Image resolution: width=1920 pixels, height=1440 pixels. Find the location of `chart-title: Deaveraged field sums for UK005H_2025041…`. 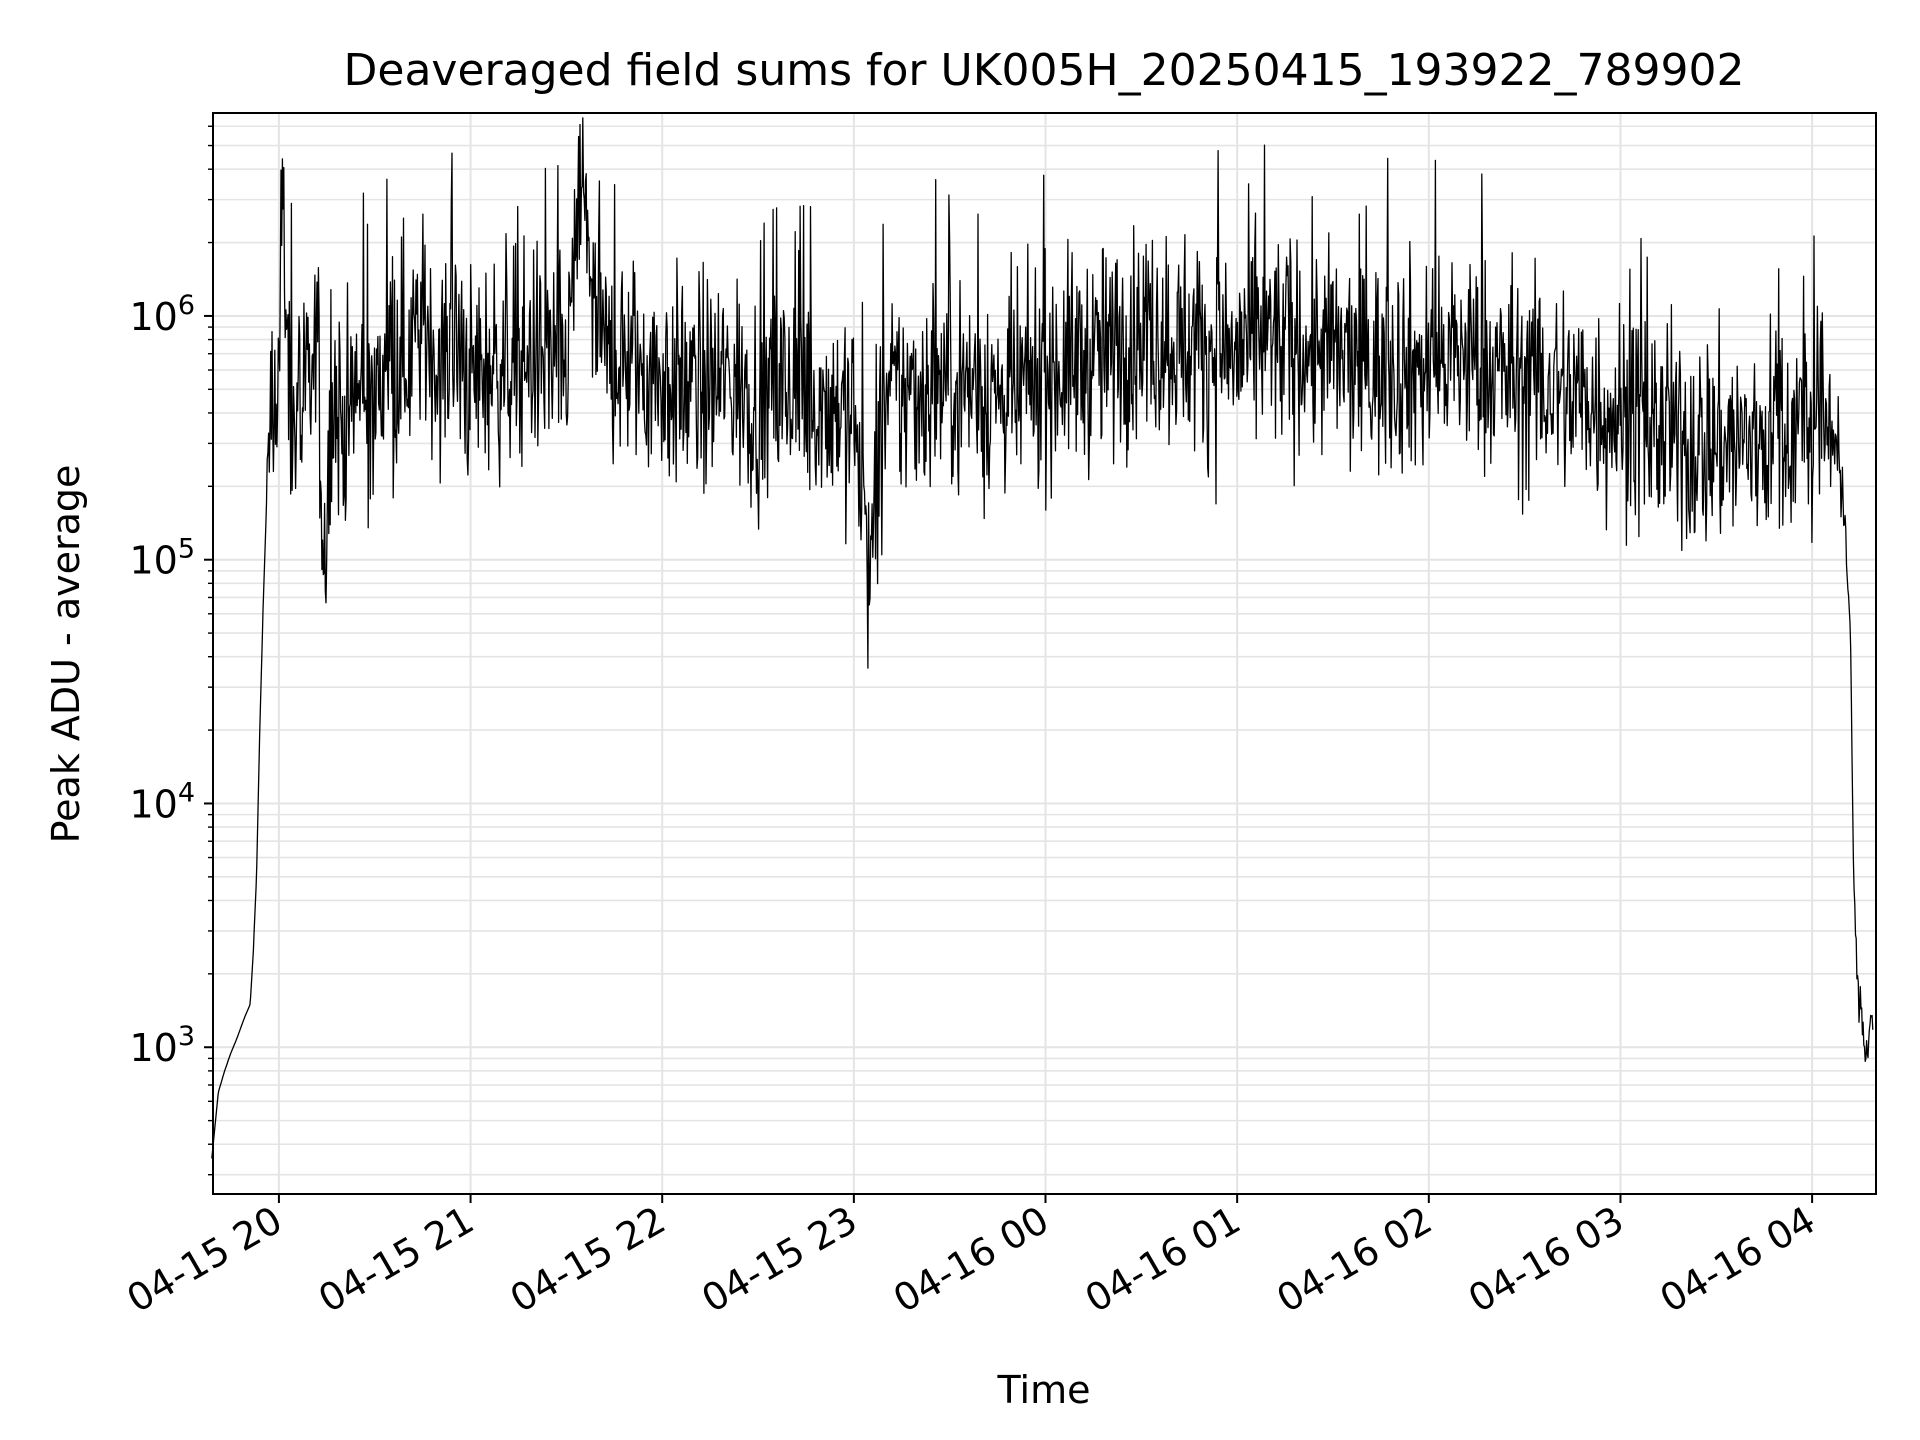

chart-title: Deaveraged field sums for UK005H_2025041… is located at coordinates (1044, 70).